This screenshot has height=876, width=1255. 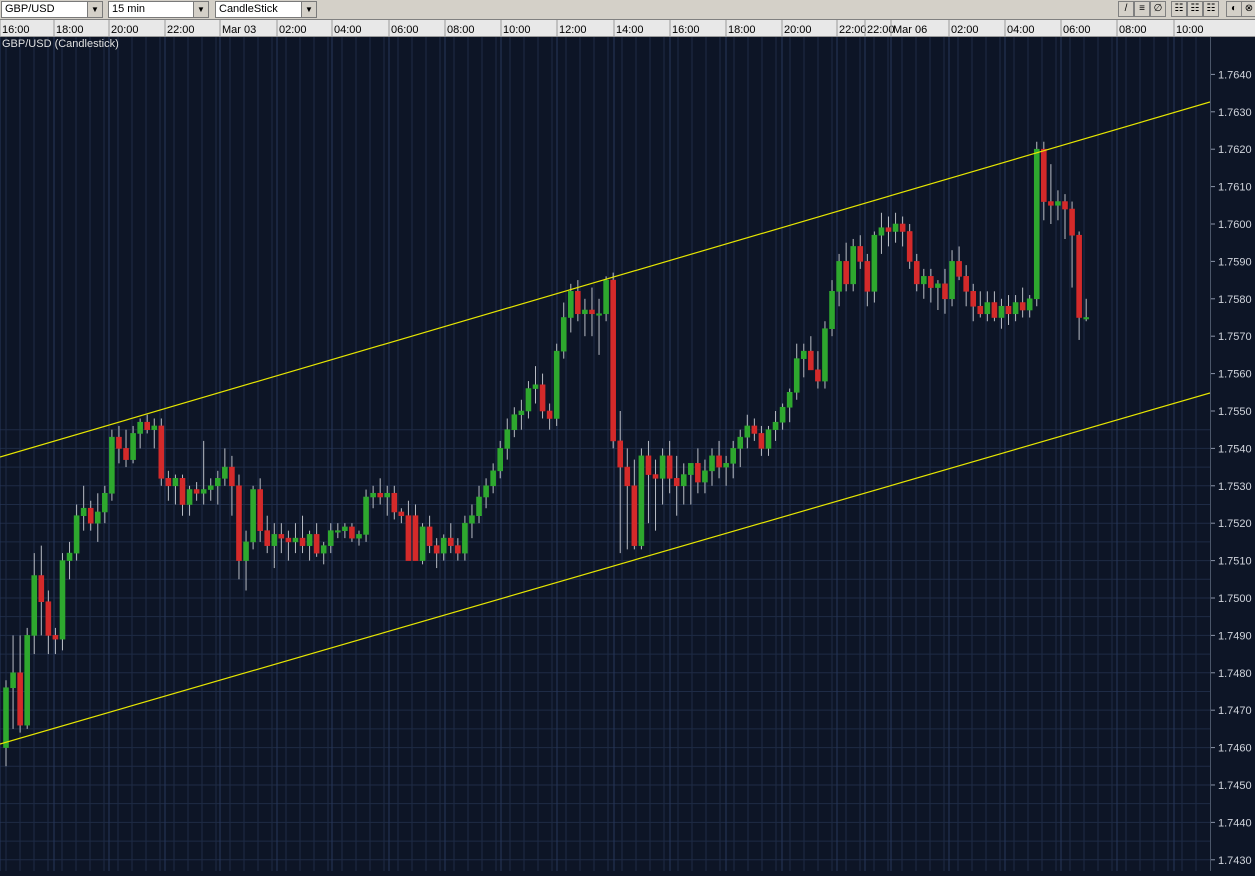 What do you see at coordinates (1235, 188) in the screenshot?
I see `price-label: 1.7610` at bounding box center [1235, 188].